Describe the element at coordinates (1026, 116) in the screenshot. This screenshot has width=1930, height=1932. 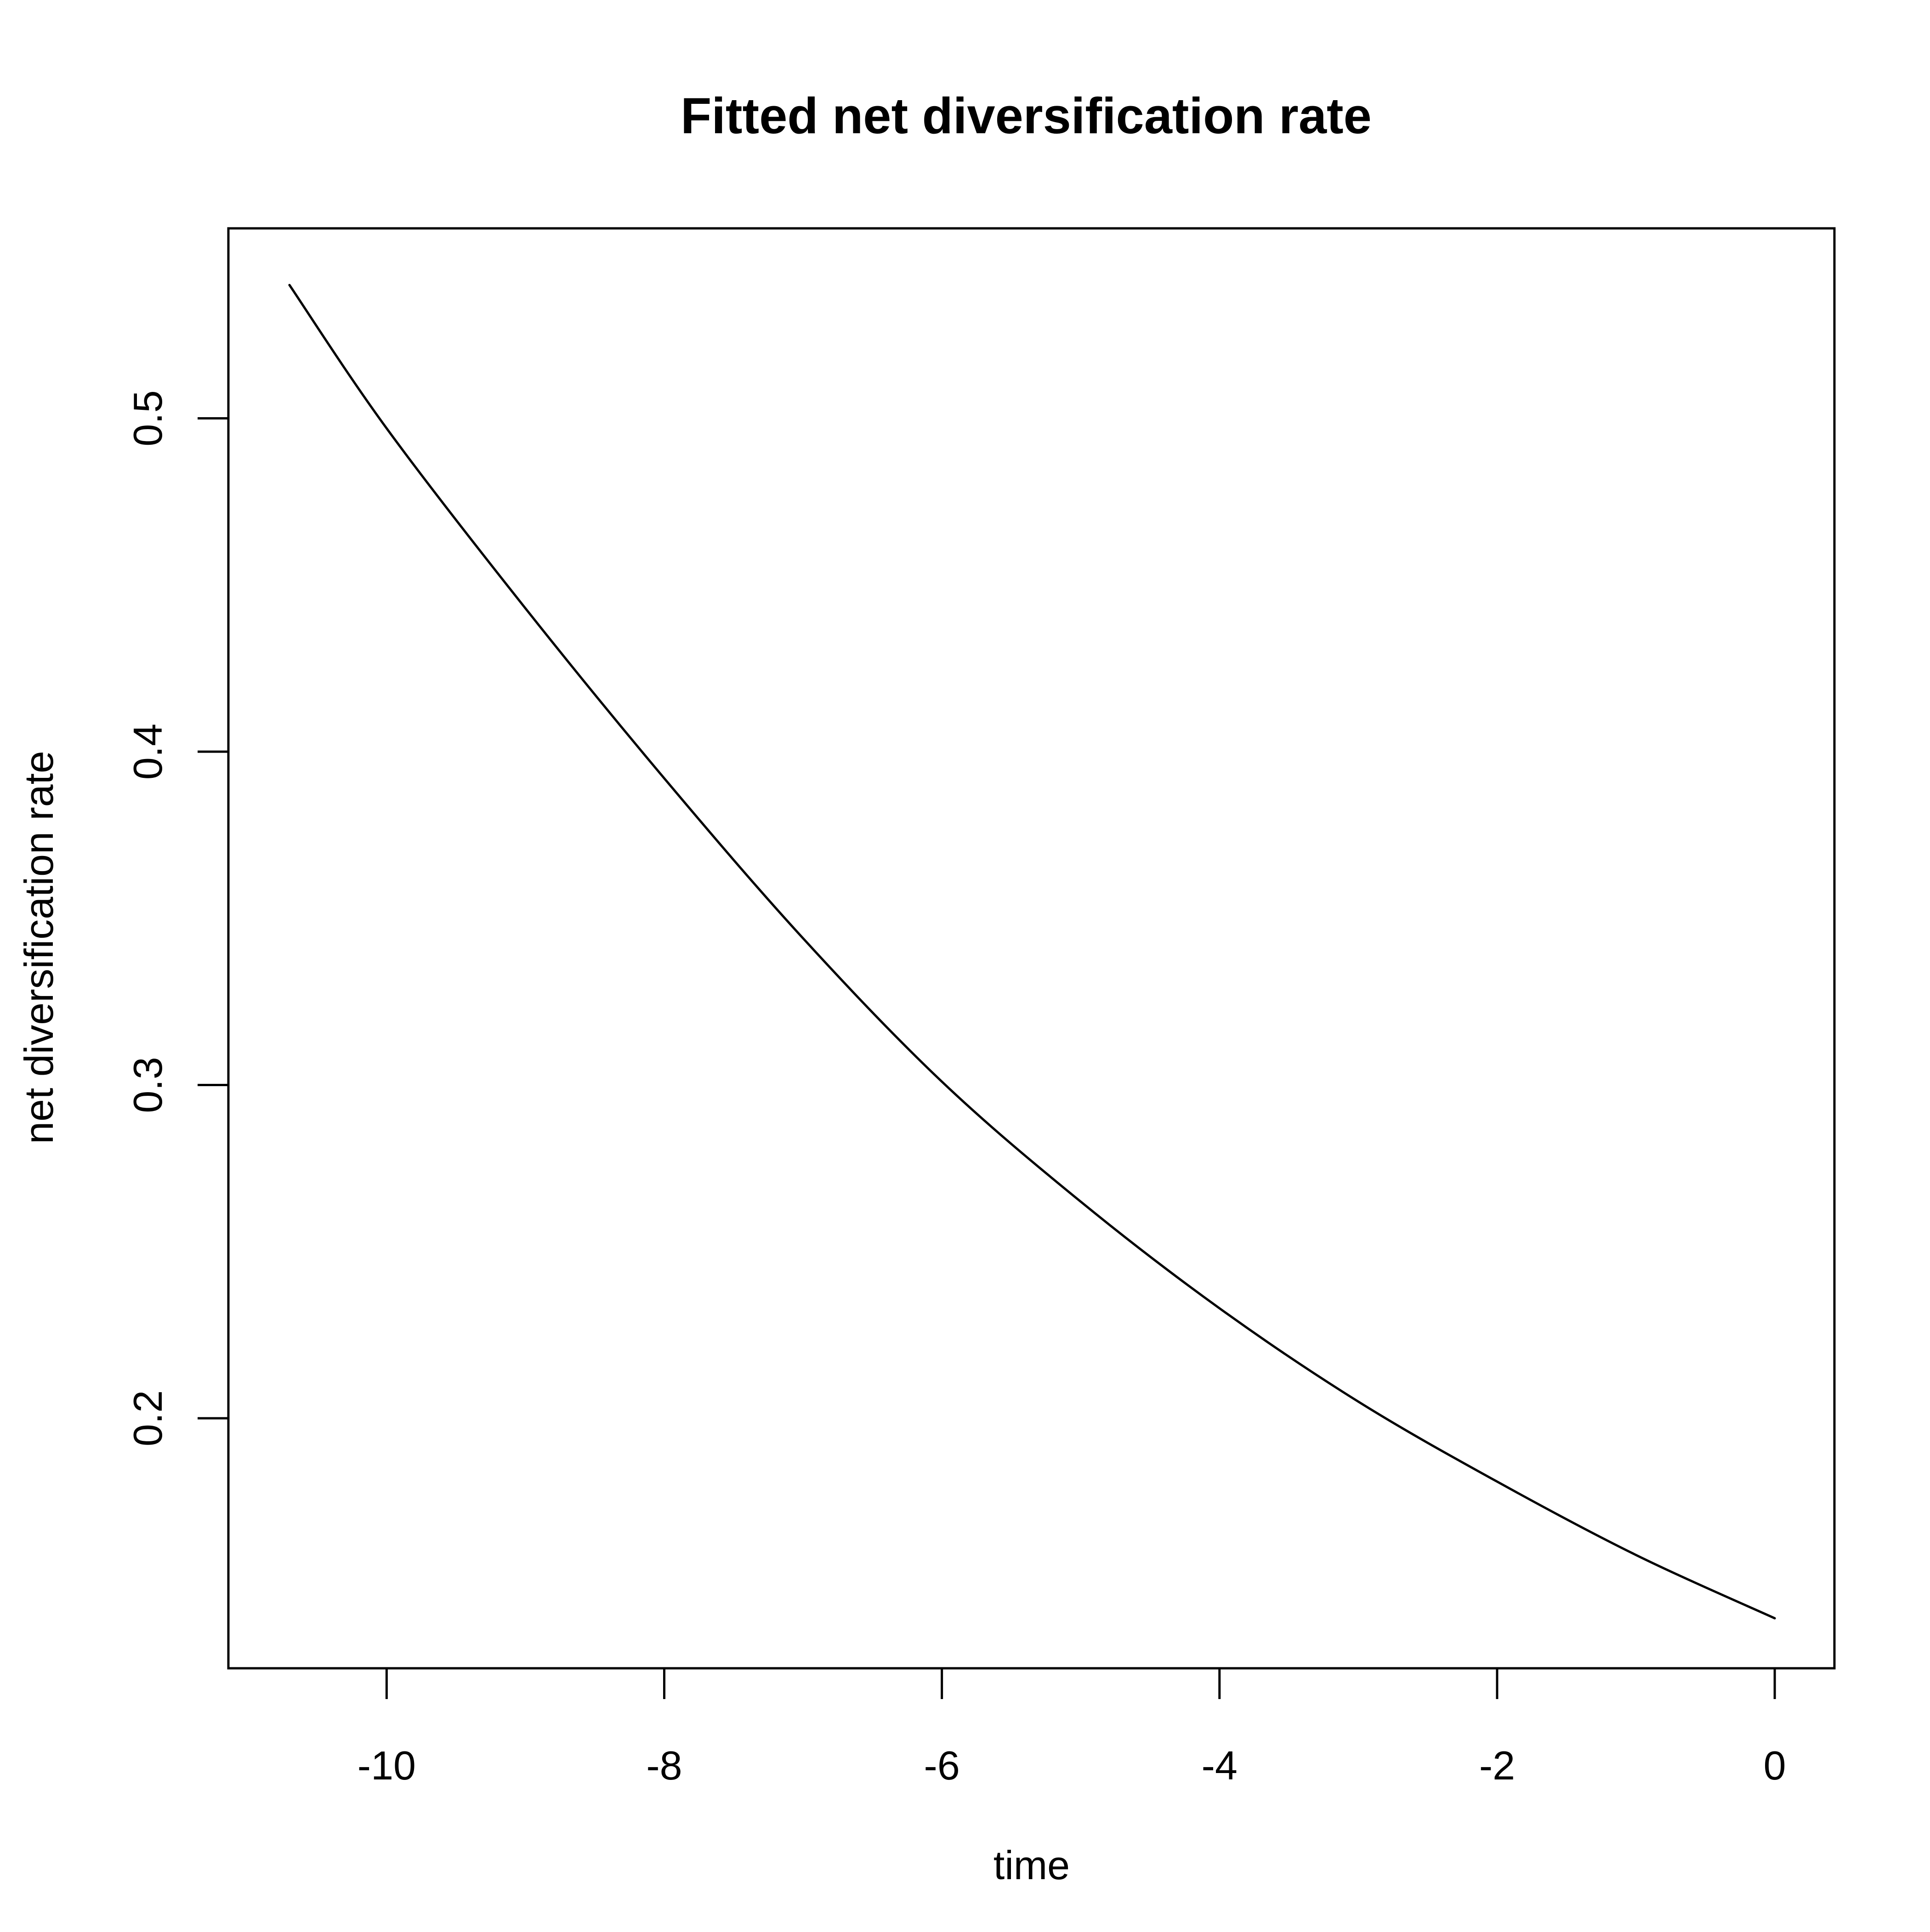
I see `chart-title: Fitted net diversification rate` at that location.